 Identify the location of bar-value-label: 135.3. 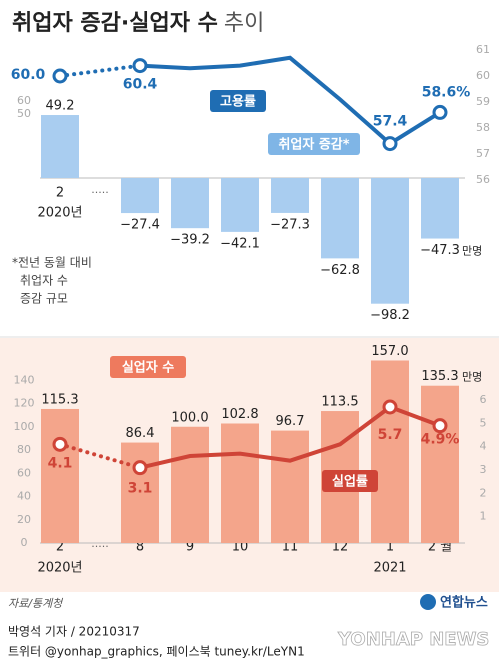
(439, 376).